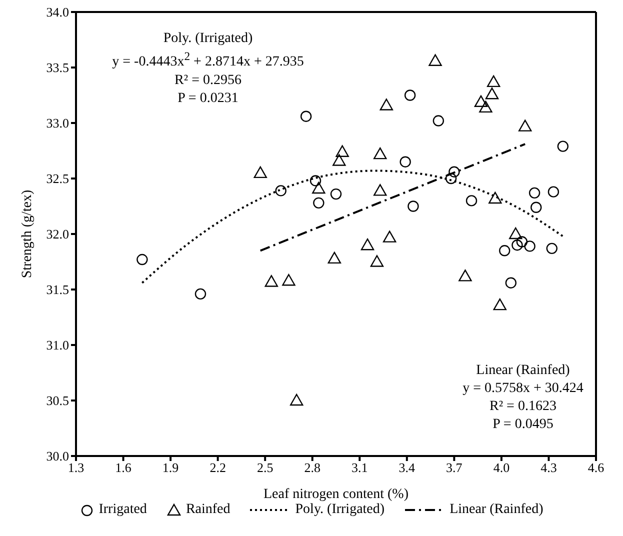 This screenshot has width=623, height=536. I want to click on y-tick-label: 30.0, so click(57, 456).